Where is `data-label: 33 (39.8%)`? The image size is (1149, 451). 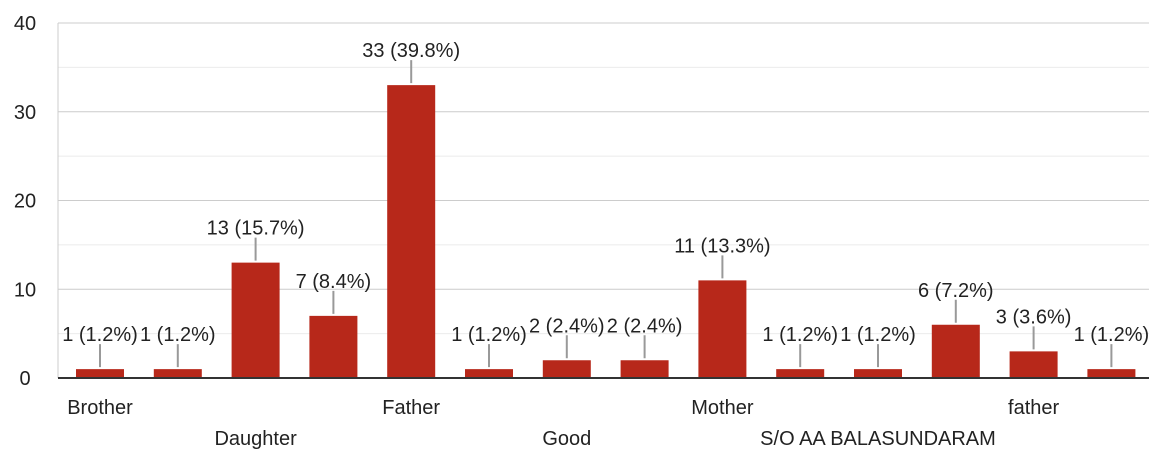
data-label: 33 (39.8%) is located at coordinates (411, 51).